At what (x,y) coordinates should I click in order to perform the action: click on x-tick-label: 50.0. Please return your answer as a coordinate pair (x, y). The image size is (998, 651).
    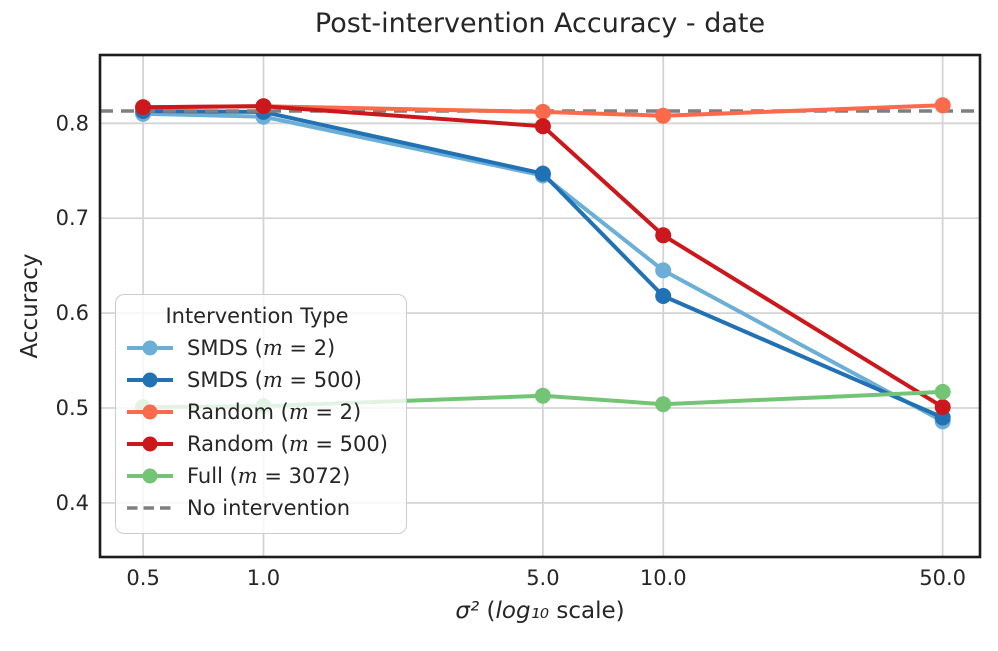
    Looking at the image, I should click on (942, 578).